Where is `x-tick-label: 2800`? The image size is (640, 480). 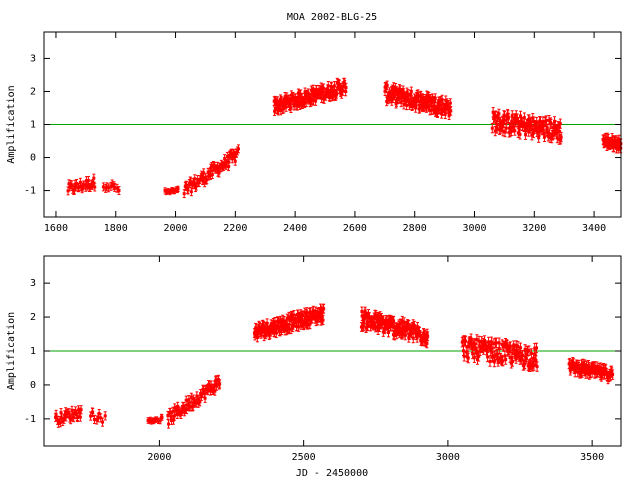 x-tick-label: 2800 is located at coordinates (415, 228).